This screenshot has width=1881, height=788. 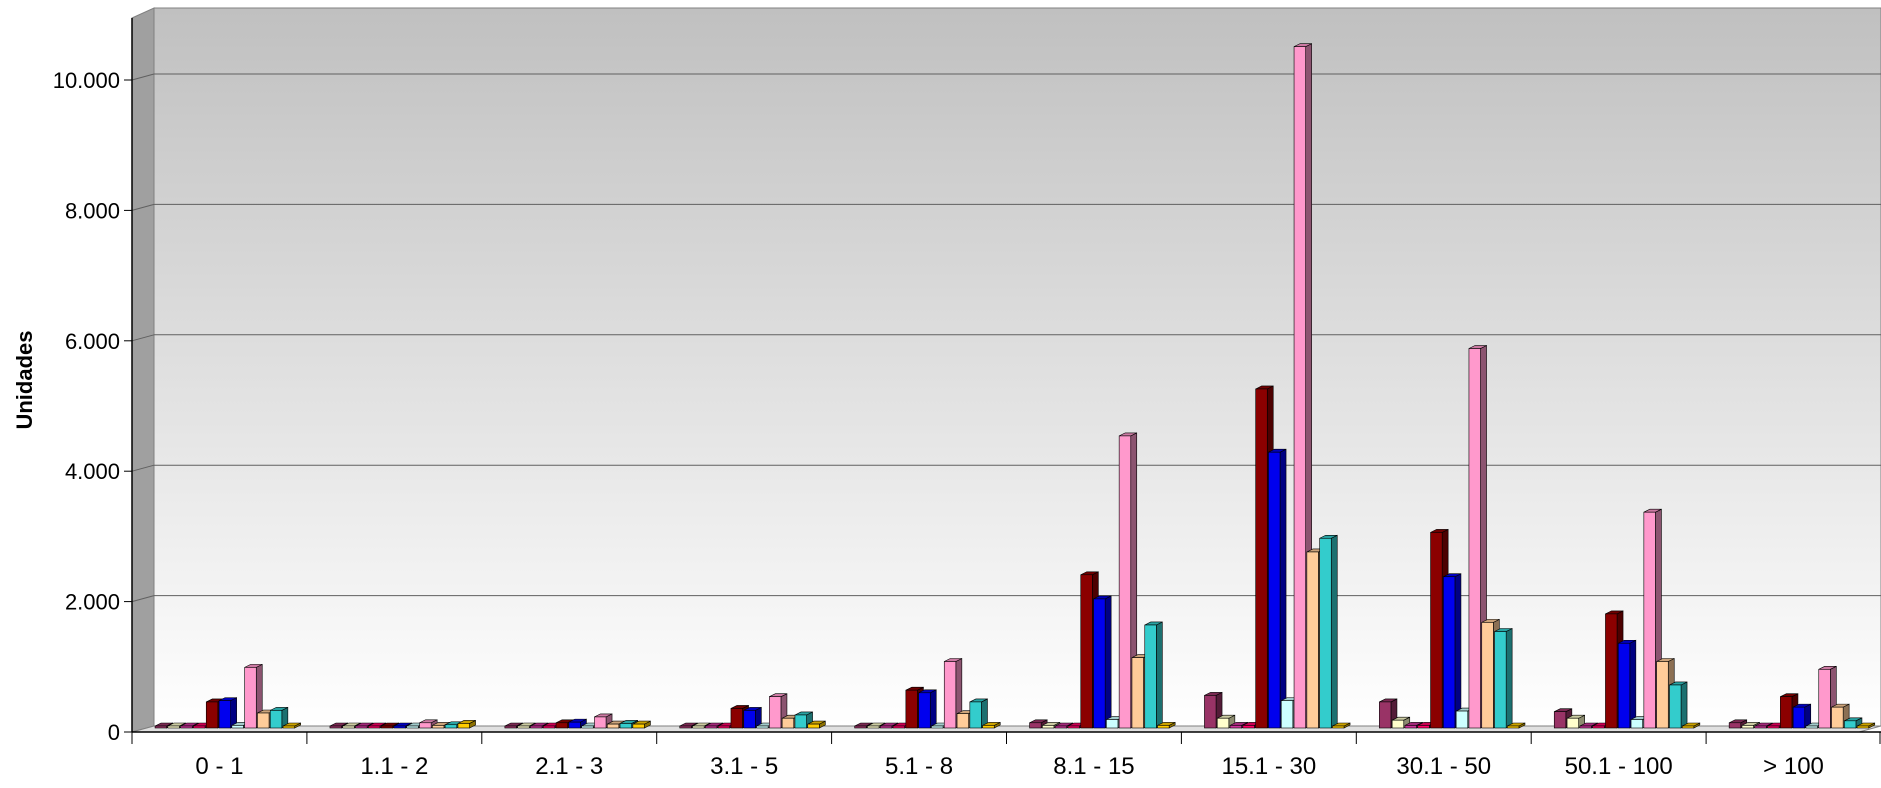 I want to click on y-tick-label: 8.000, so click(x=92, y=210).